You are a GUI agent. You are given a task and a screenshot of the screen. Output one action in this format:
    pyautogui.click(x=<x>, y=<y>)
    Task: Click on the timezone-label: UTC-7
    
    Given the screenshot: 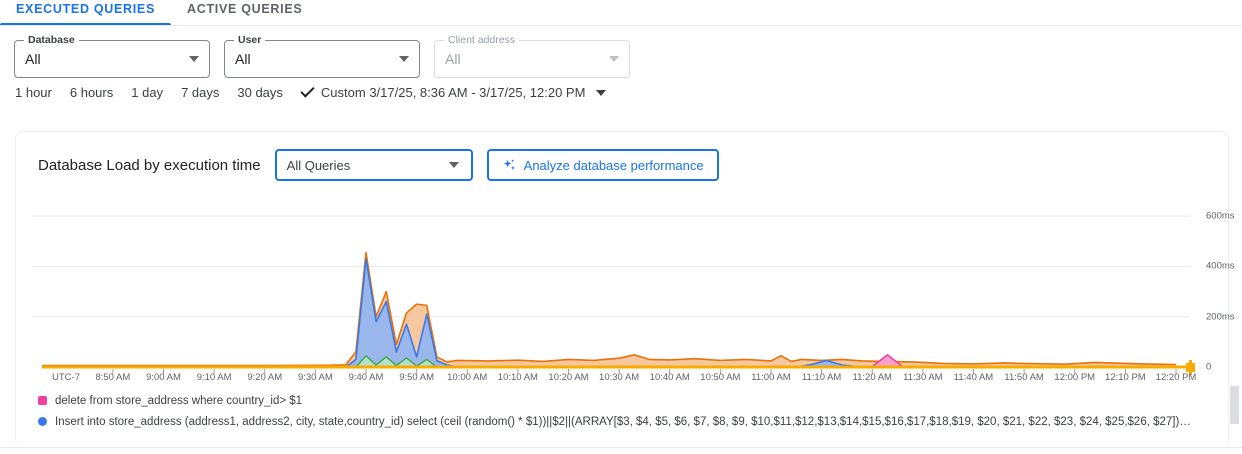 What is the action you would take?
    pyautogui.click(x=66, y=377)
    